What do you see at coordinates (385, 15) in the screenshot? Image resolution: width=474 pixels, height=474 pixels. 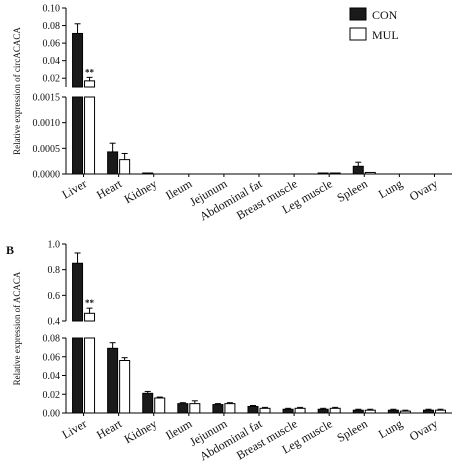 I see `legend-label-con: CON` at bounding box center [385, 15].